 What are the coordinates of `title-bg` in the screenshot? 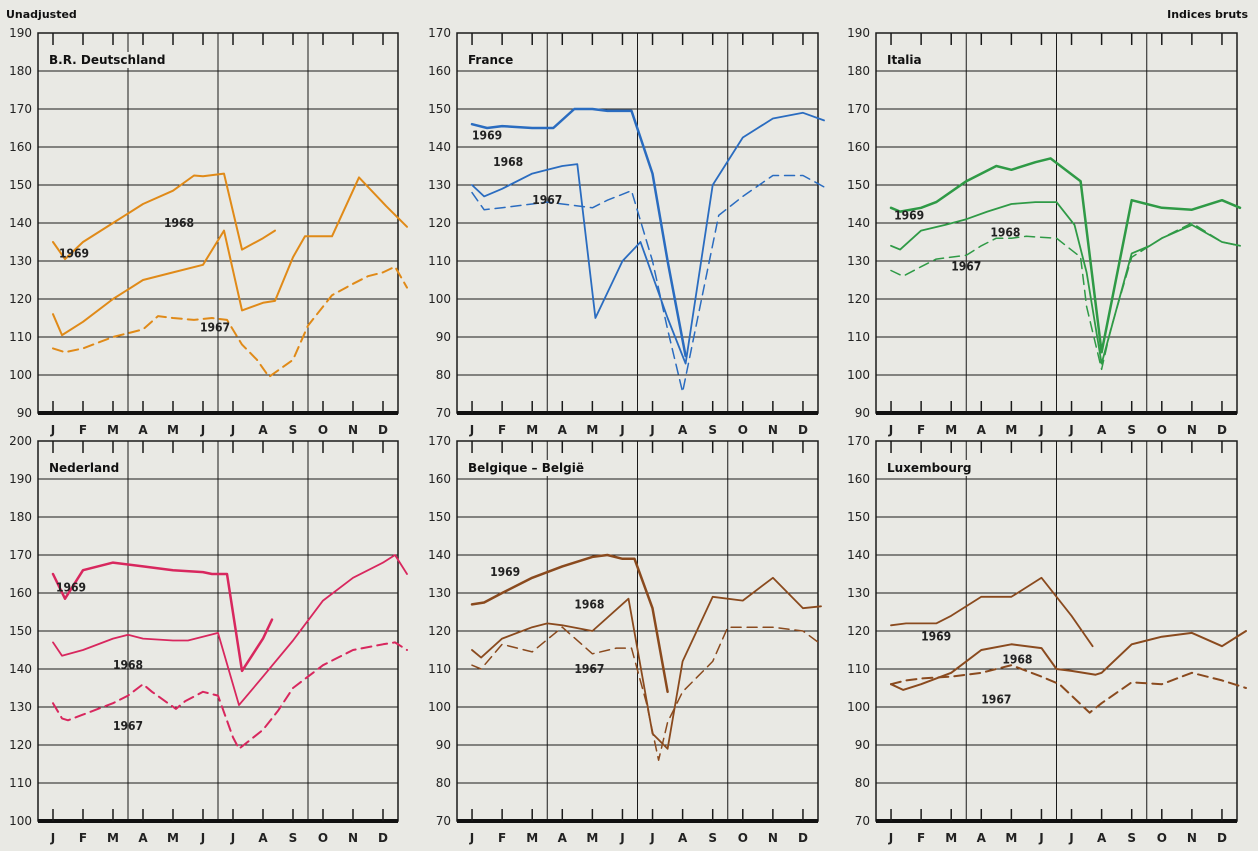 It's located at (107, 60).